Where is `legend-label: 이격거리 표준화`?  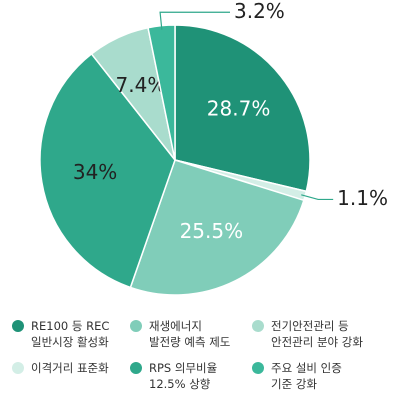
legend-label: 이격거리 표준화 is located at coordinates (70, 368).